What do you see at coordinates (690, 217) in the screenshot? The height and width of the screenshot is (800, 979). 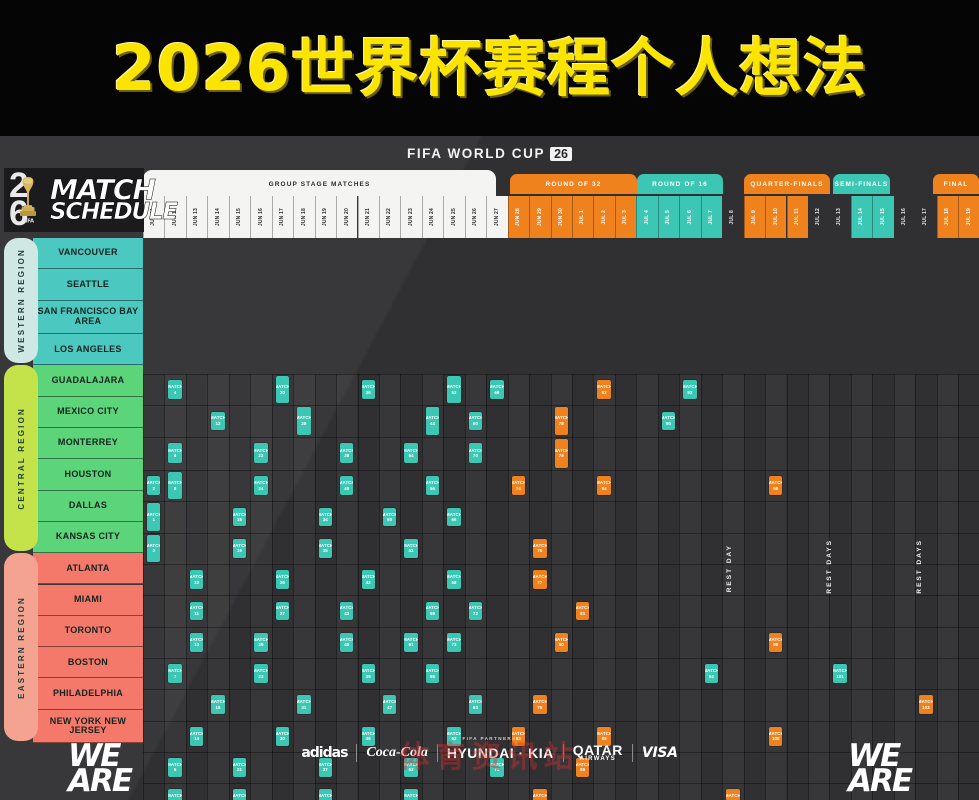 I see `date-header-25: JUL 6` at bounding box center [690, 217].